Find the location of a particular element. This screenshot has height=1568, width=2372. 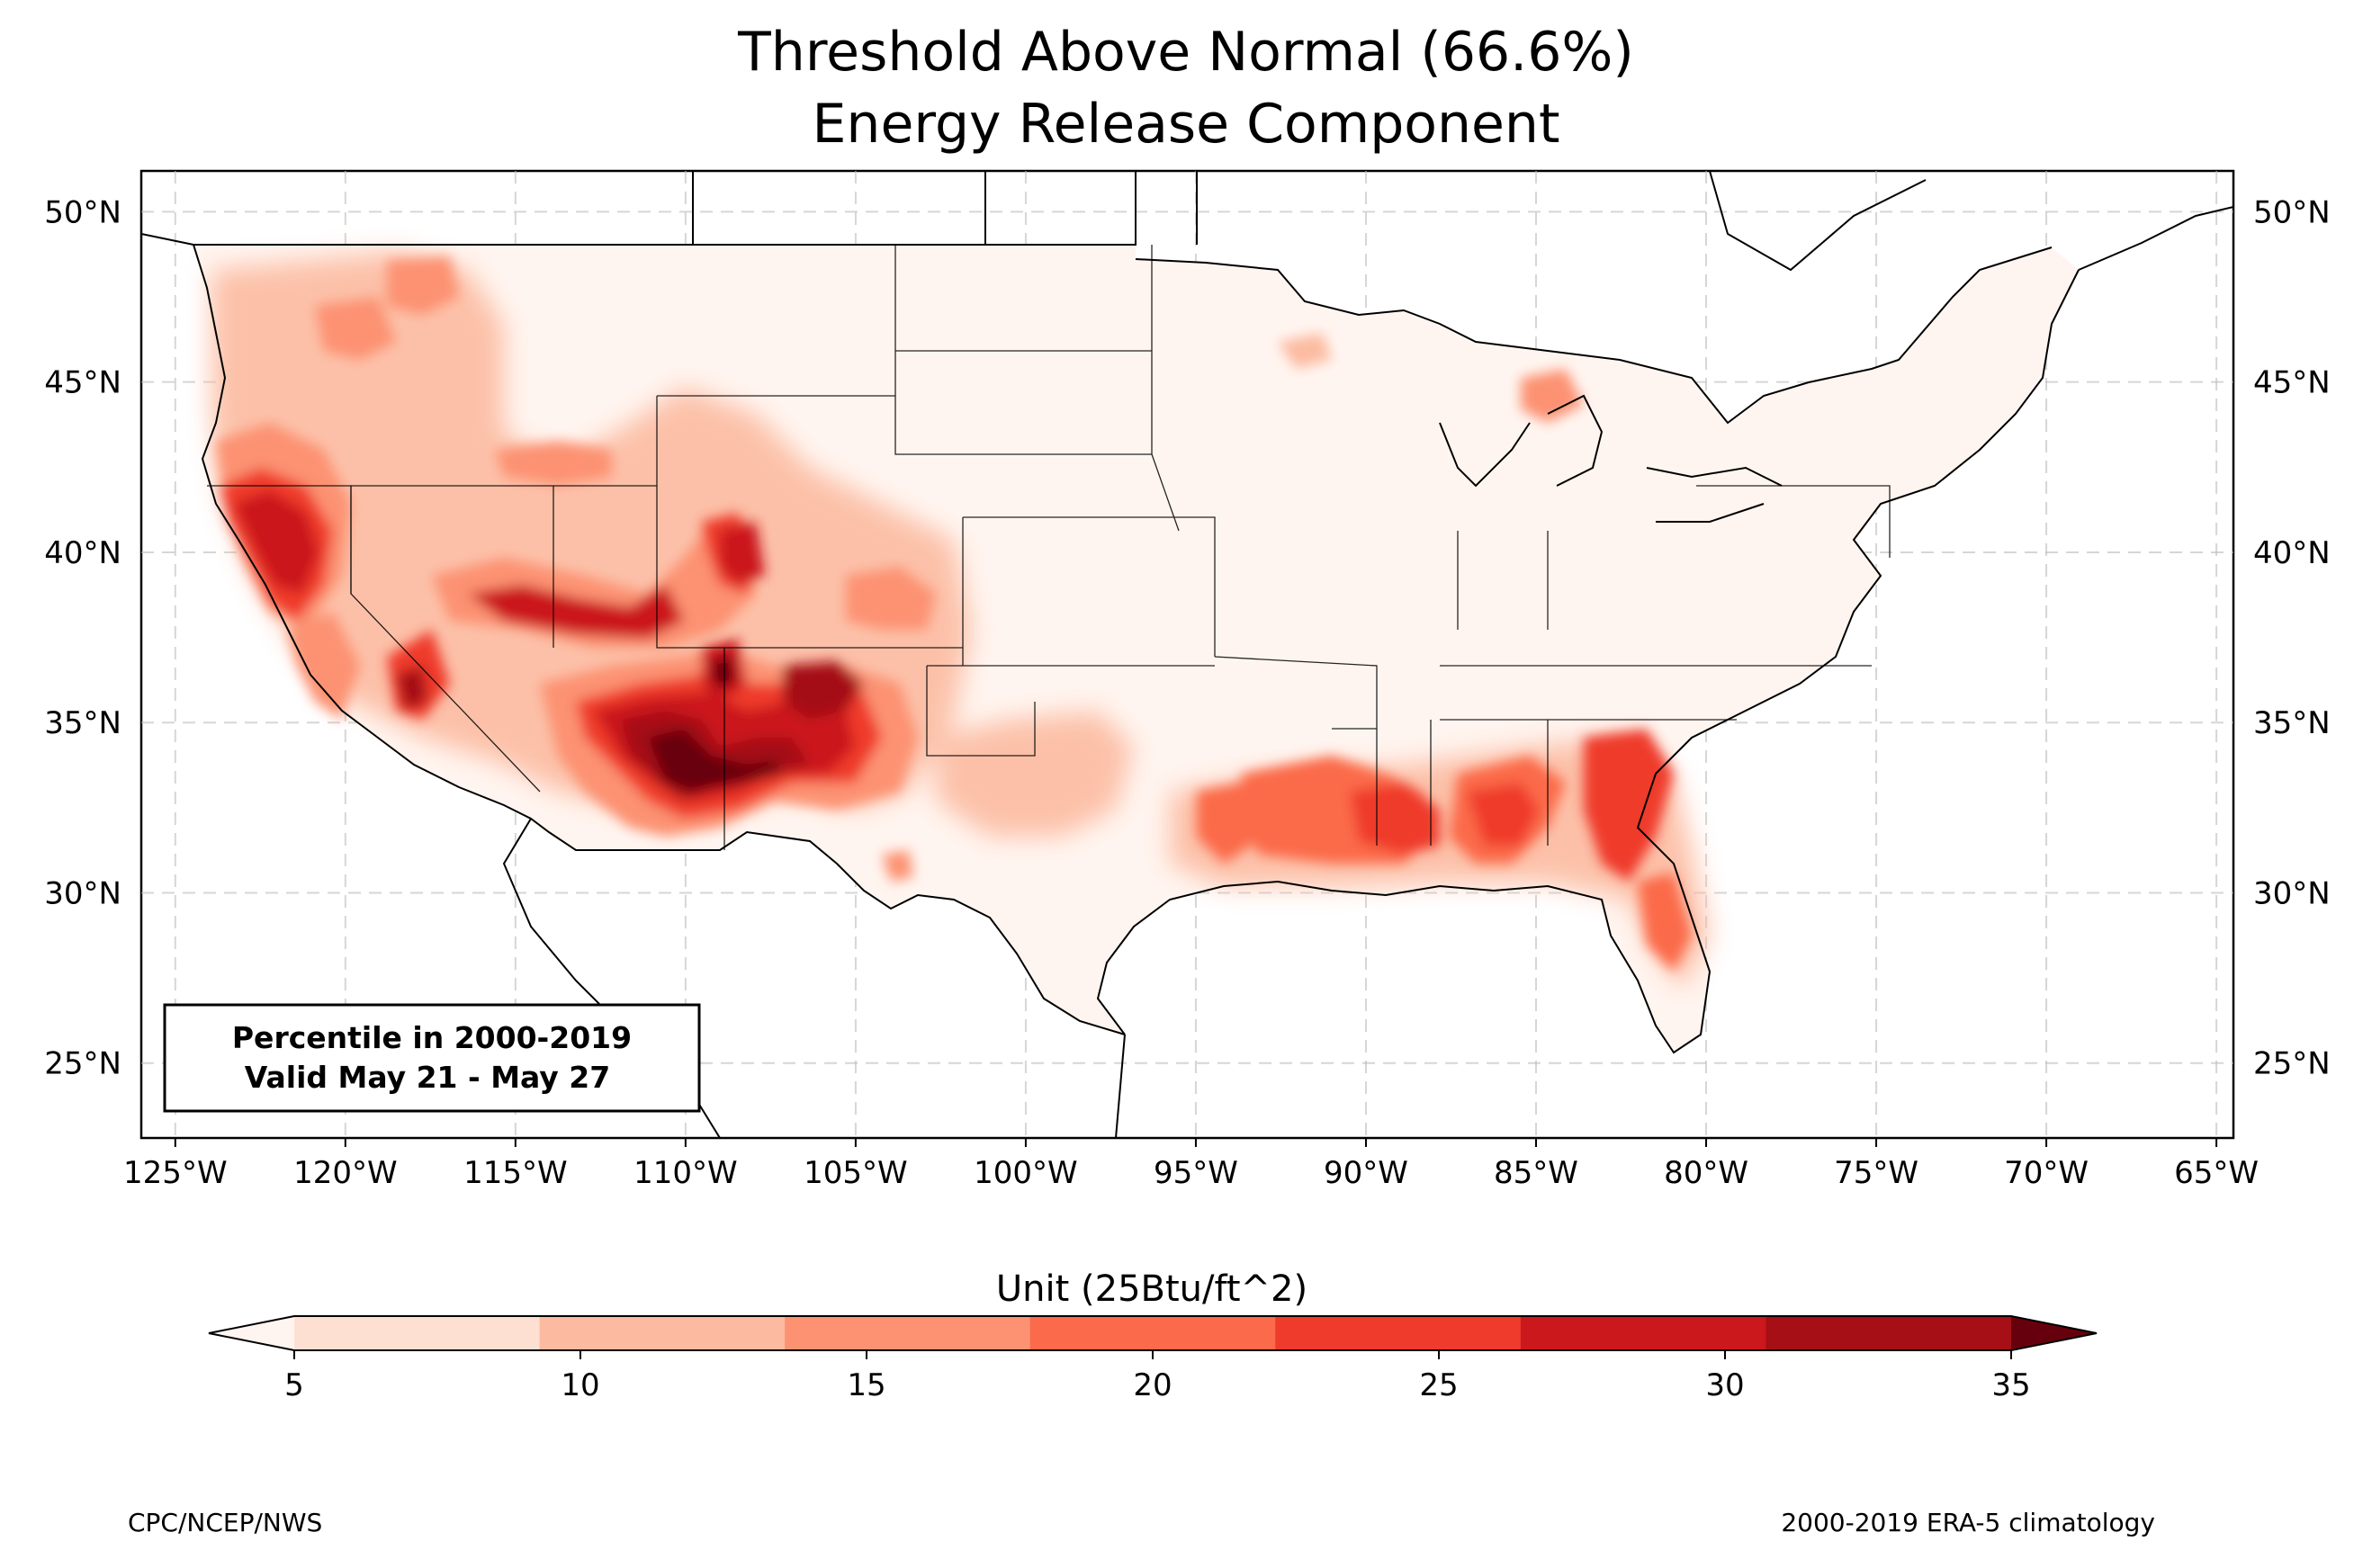

lon-tick-label: 85°W is located at coordinates (1536, 1173).